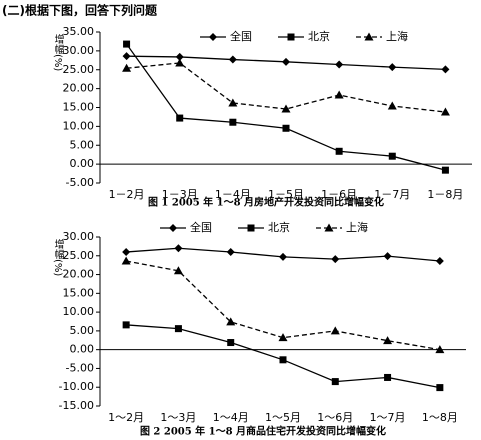  What do you see at coordinates (440, 417) in the screenshot?
I see `x-tick-label: 1～8月` at bounding box center [440, 417].